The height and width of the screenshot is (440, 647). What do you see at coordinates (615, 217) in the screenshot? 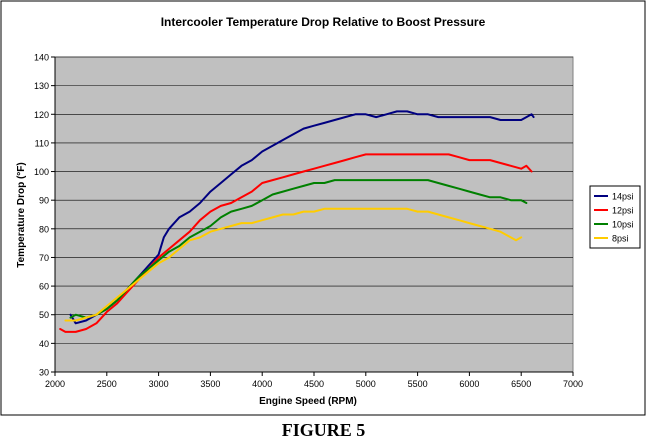
I see `legend: 14psi 12psi 10psi 8psi` at bounding box center [615, 217].